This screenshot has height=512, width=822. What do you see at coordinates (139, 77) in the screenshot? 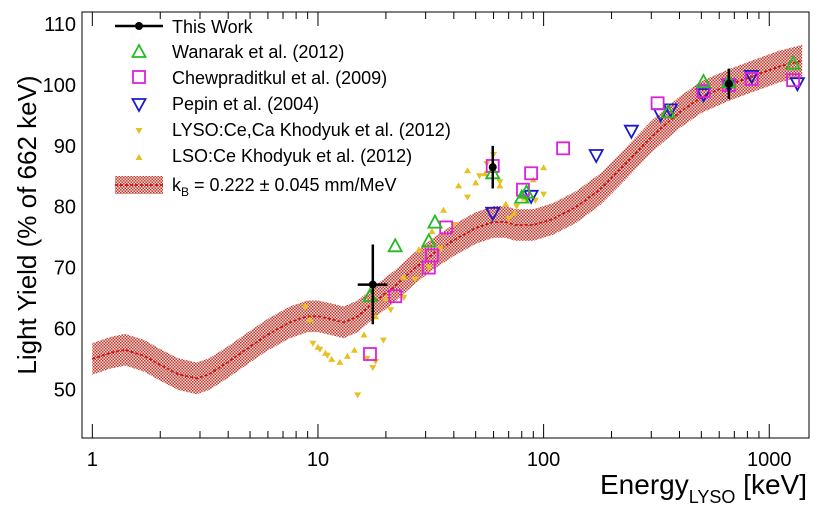
I see `legend-chewpraditkul-marker` at bounding box center [139, 77].